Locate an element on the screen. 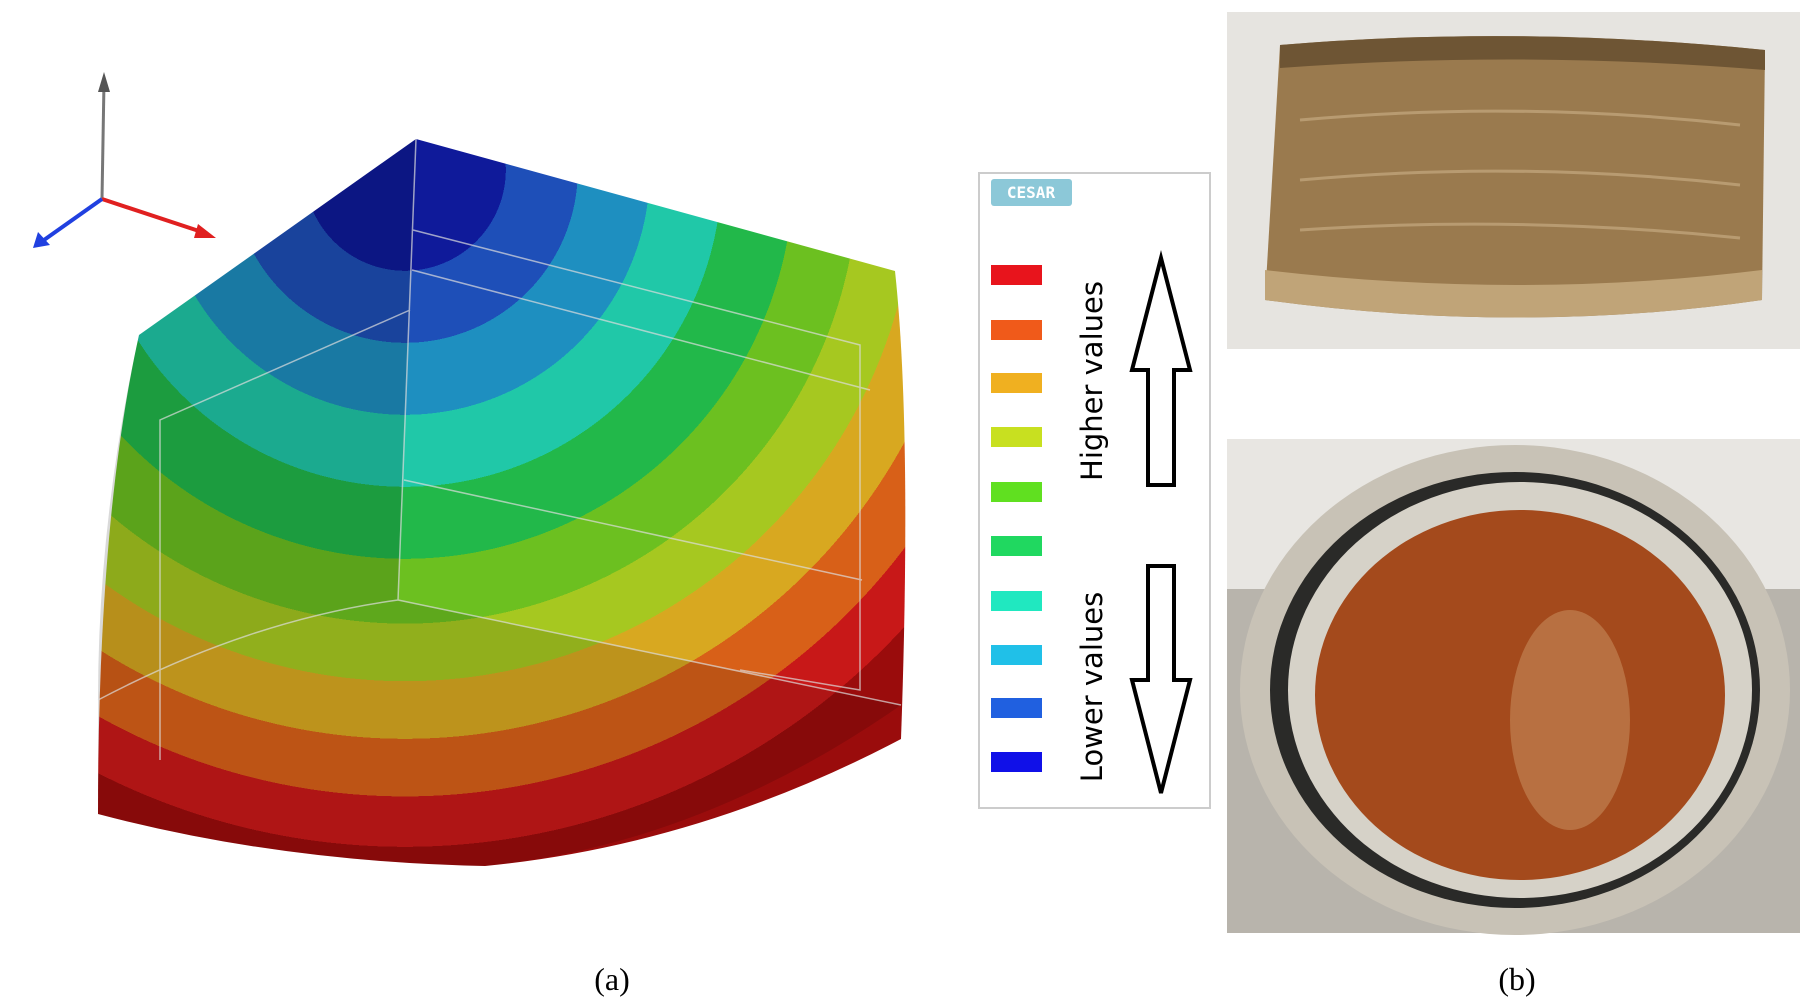 The width and height of the screenshot is (1811, 1008). legend-badge-text: CESAR is located at coordinates (1031, 192).